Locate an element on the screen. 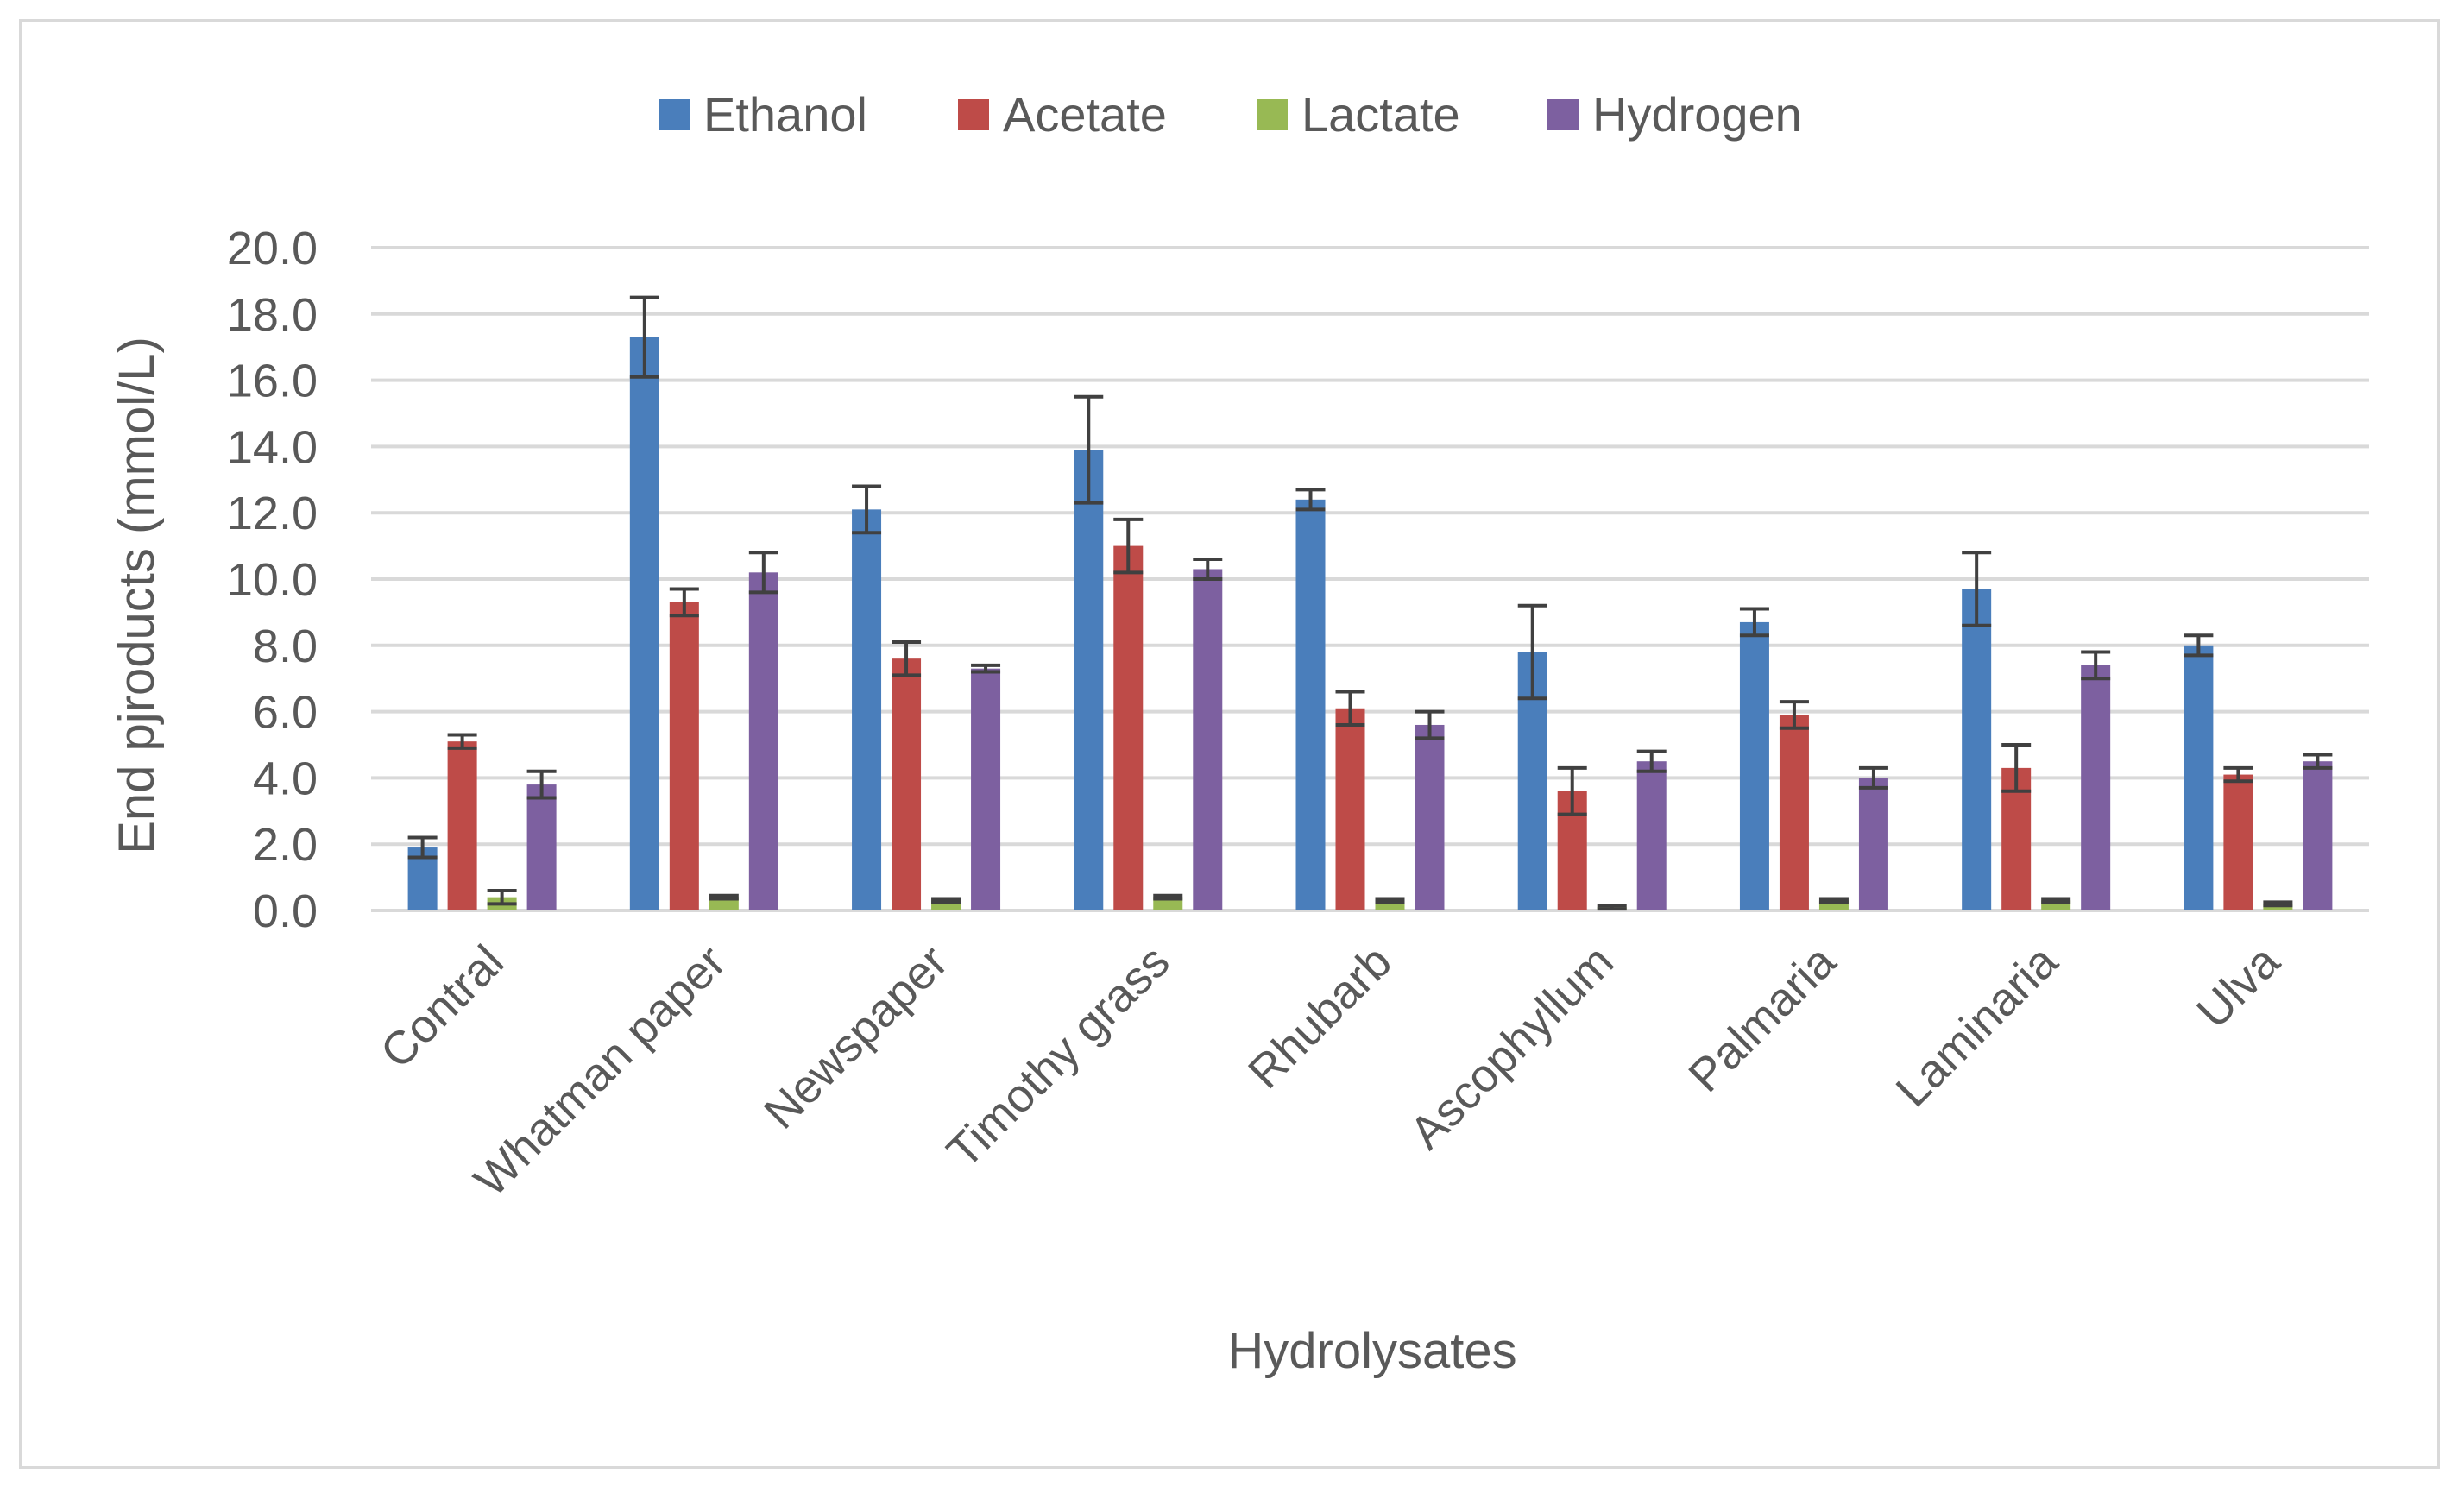 This screenshot has height=1493, width=2464. y-tick-label: 14.0 is located at coordinates (272, 447).